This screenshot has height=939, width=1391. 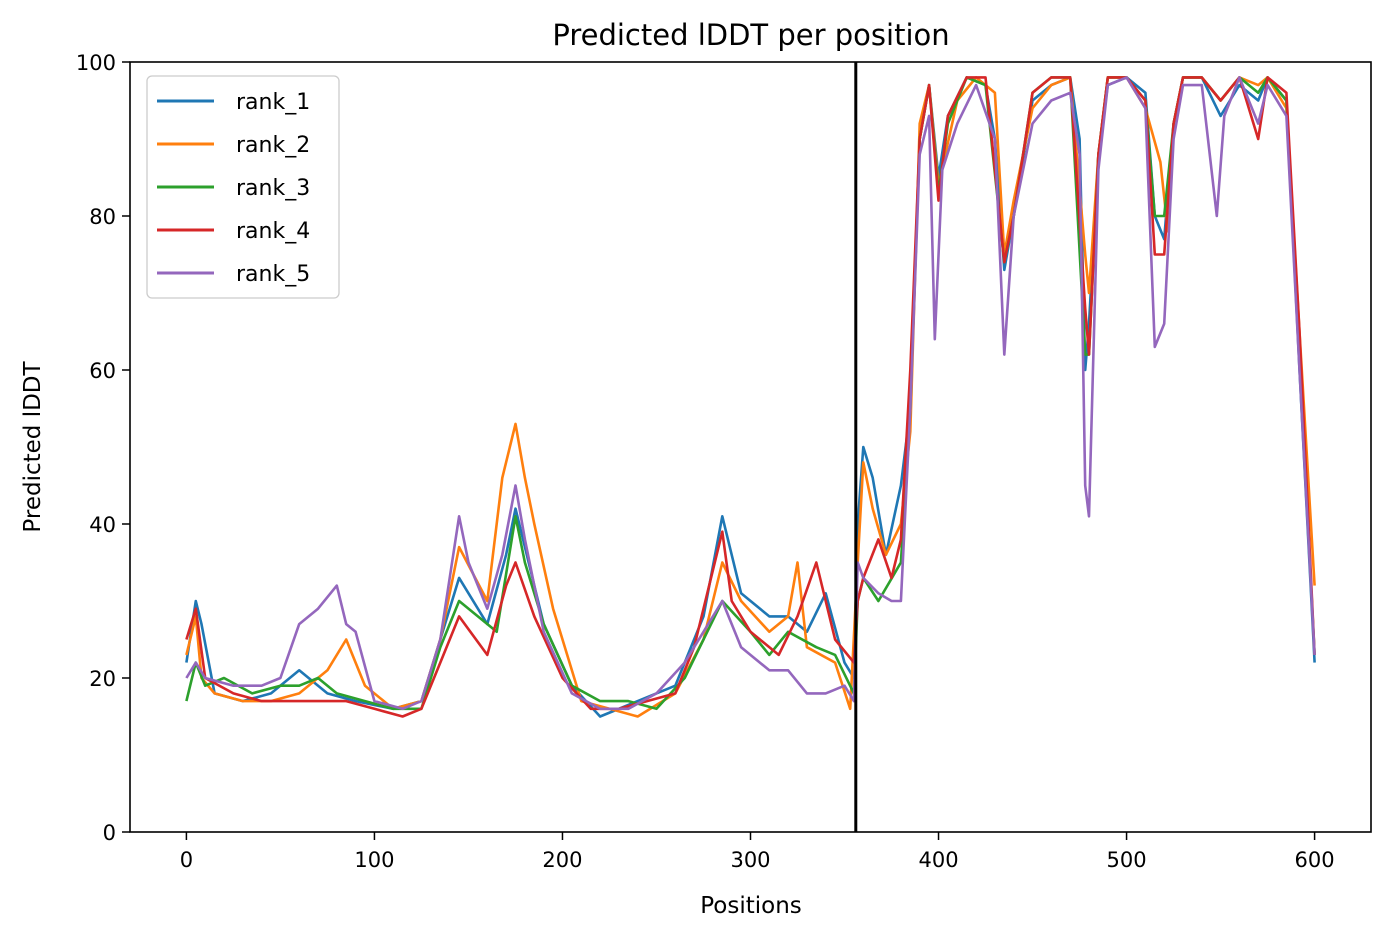 What do you see at coordinates (273, 145) in the screenshot?
I see `legend-label: rank_2` at bounding box center [273, 145].